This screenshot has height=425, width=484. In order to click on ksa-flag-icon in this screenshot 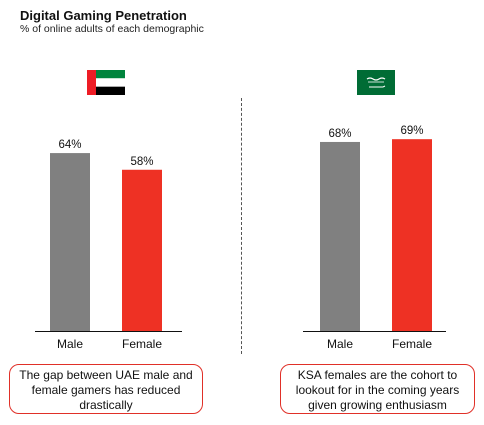, I will do `click(376, 82)`.